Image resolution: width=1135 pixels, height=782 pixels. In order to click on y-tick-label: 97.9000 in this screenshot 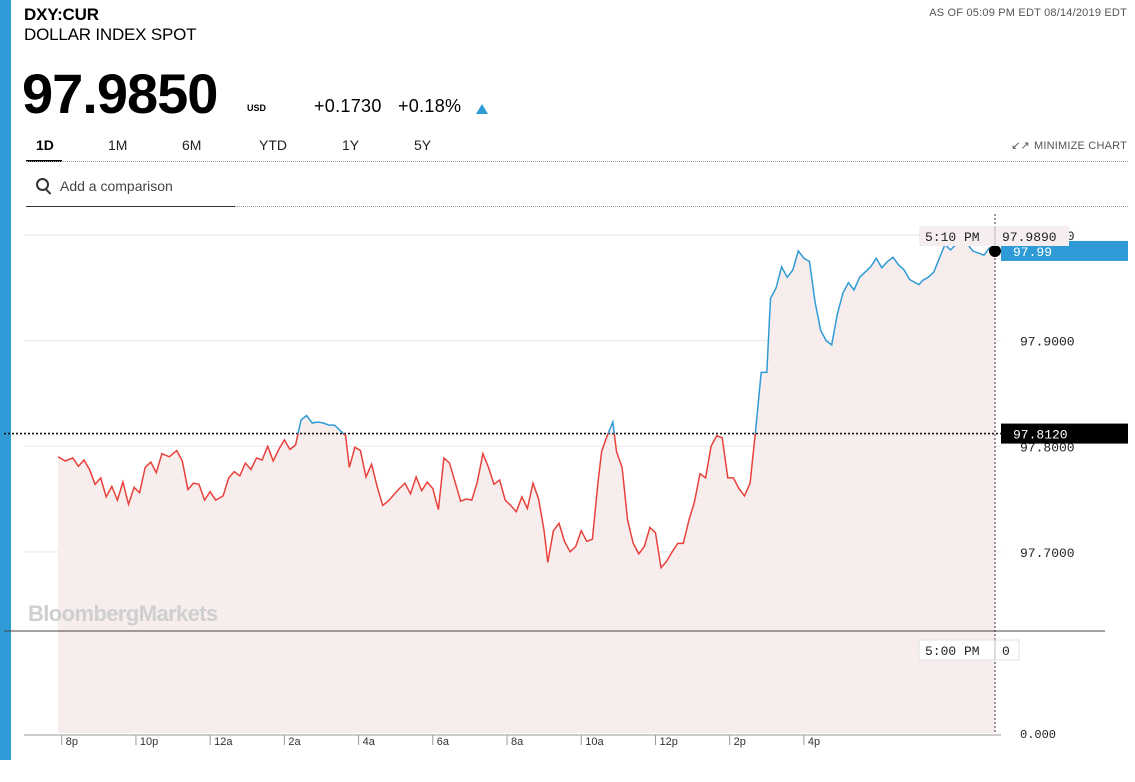, I will do `click(1047, 342)`.